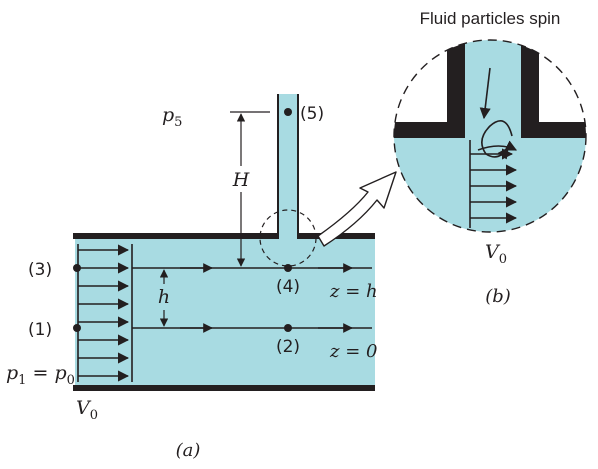 Image resolution: width=598 pixels, height=469 pixels. What do you see at coordinates (241, 180) in the screenshot?
I see `label-H: H` at bounding box center [241, 180].